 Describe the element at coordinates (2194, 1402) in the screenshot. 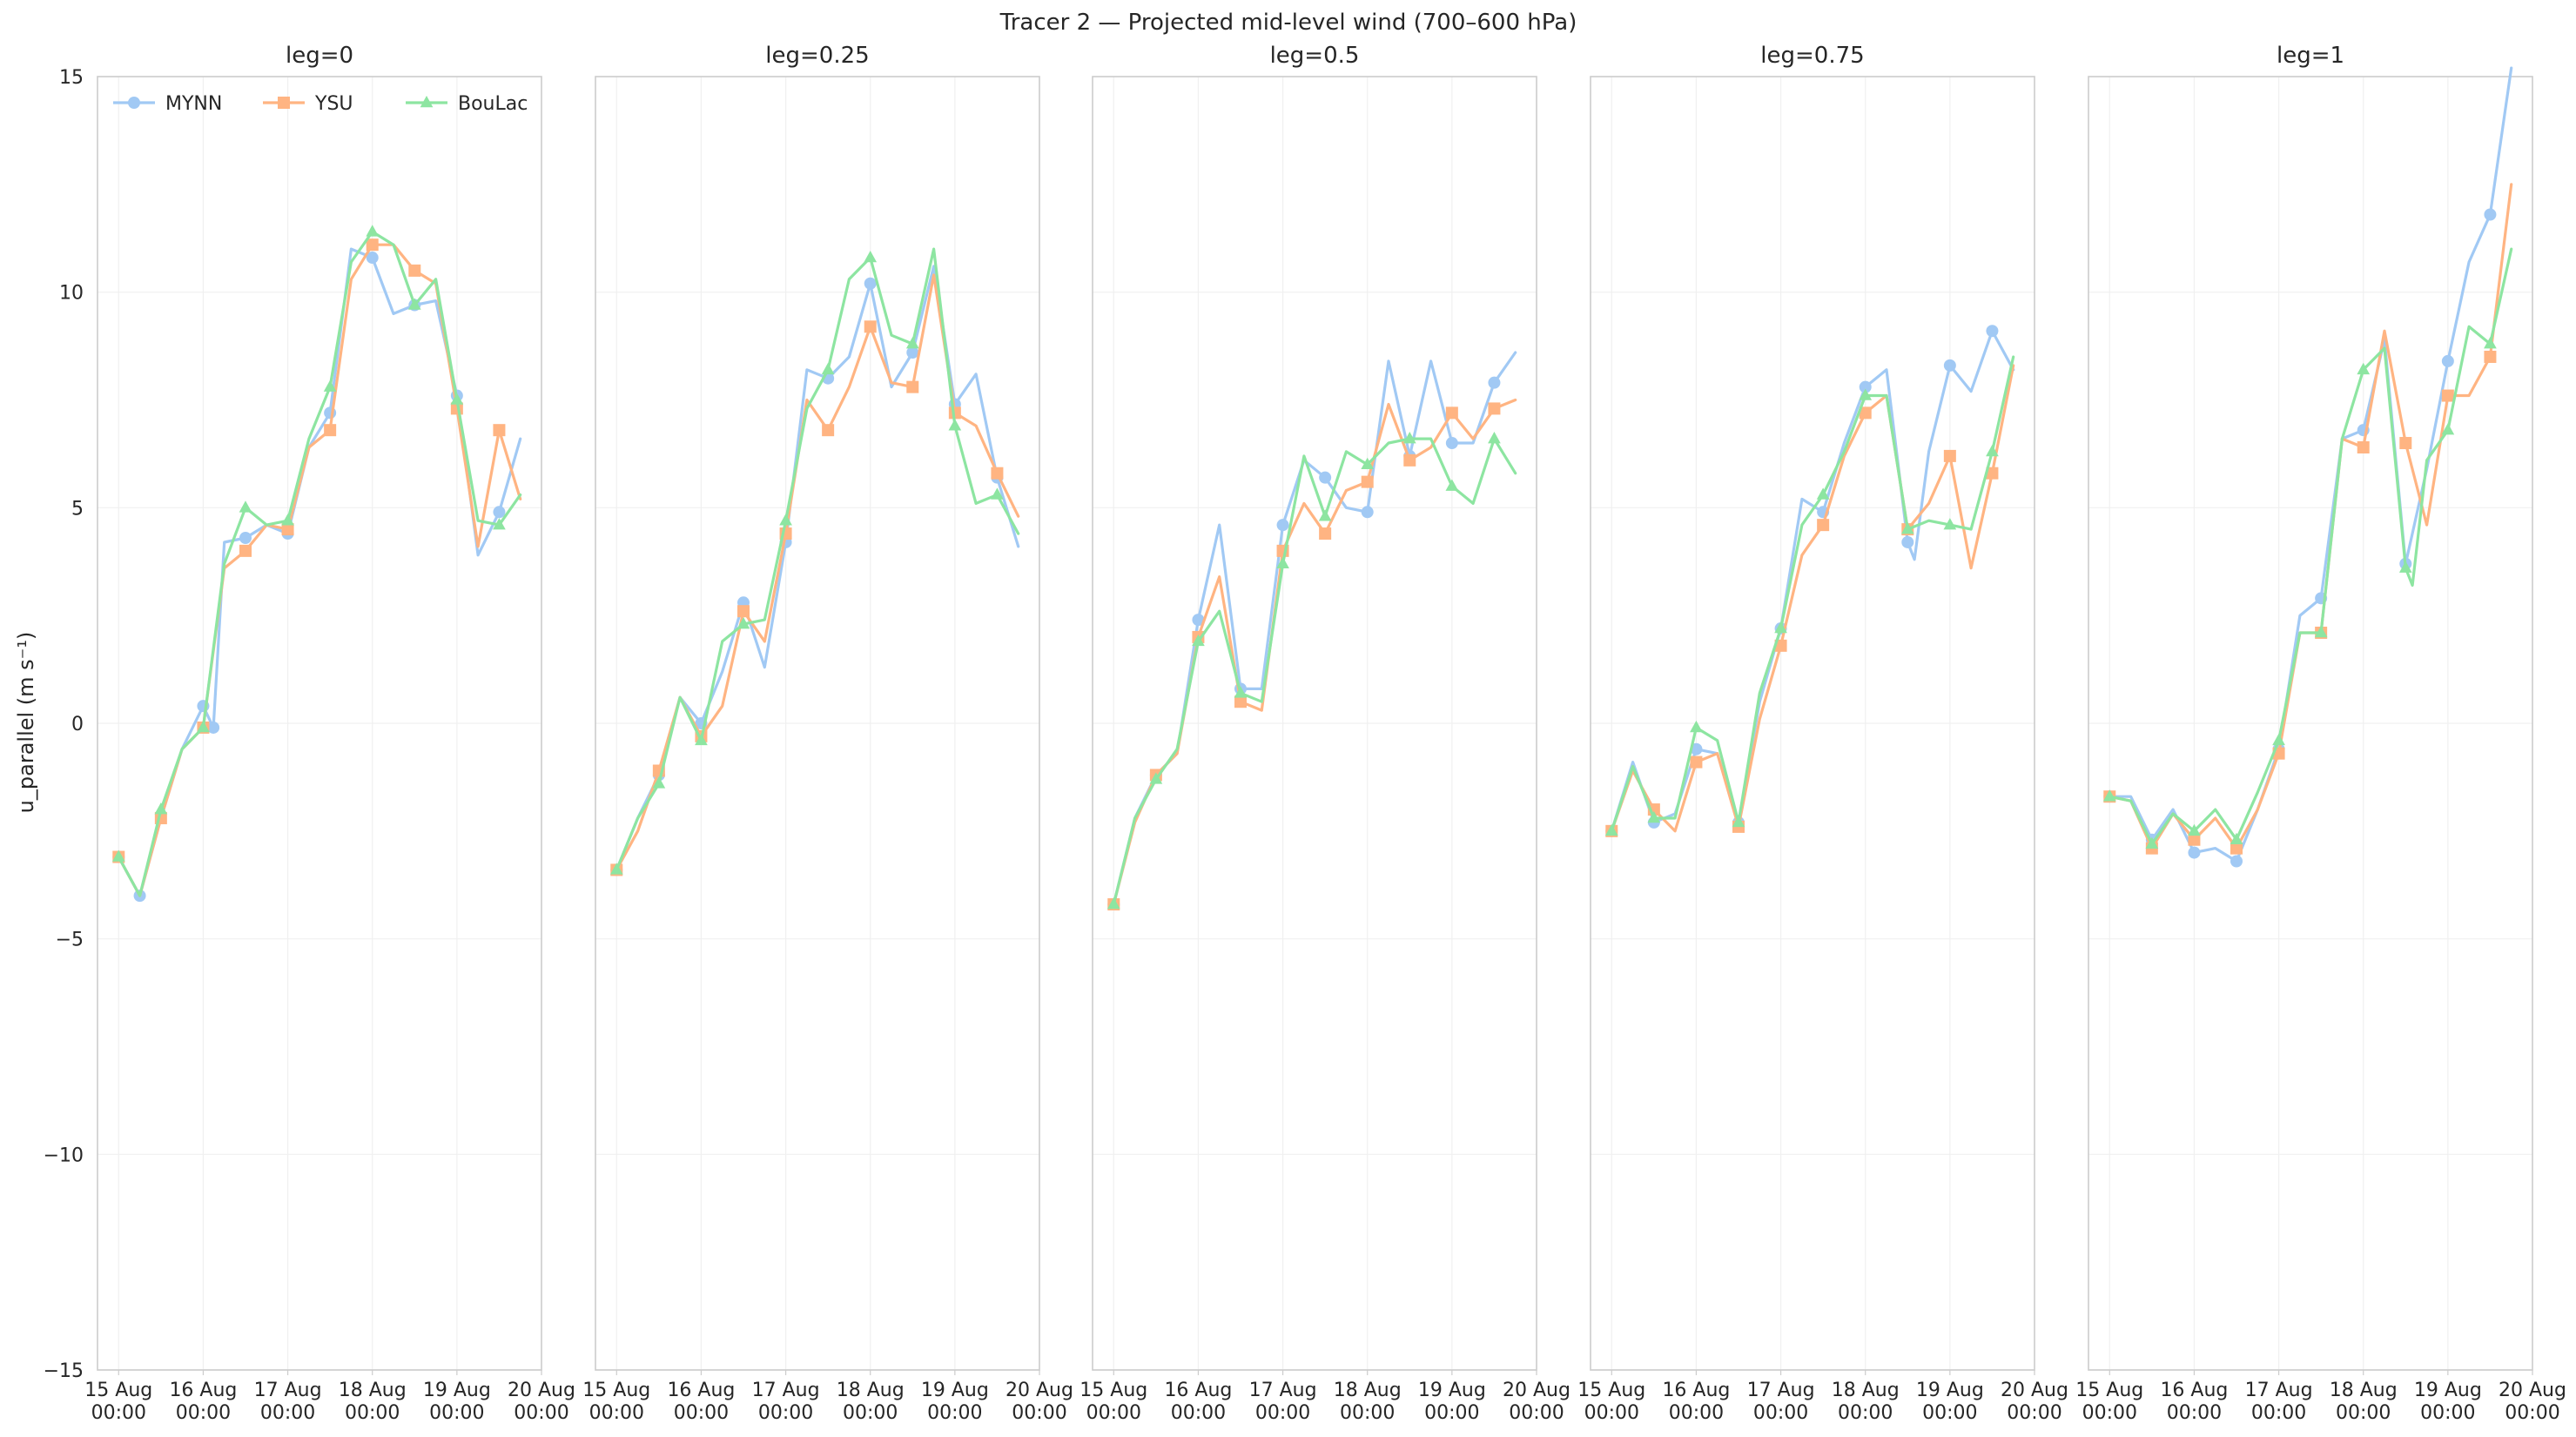

I see `x-tick-label: 16 Aug 00:00` at that location.